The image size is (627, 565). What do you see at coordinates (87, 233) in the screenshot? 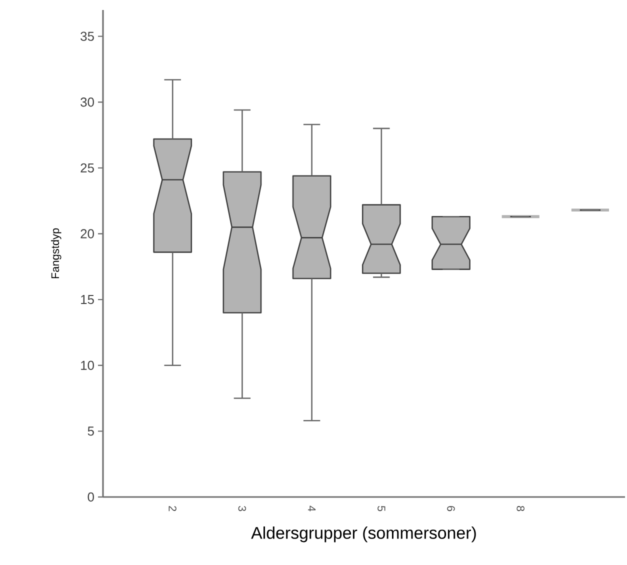
I see `y-tick-label: 20` at bounding box center [87, 233].